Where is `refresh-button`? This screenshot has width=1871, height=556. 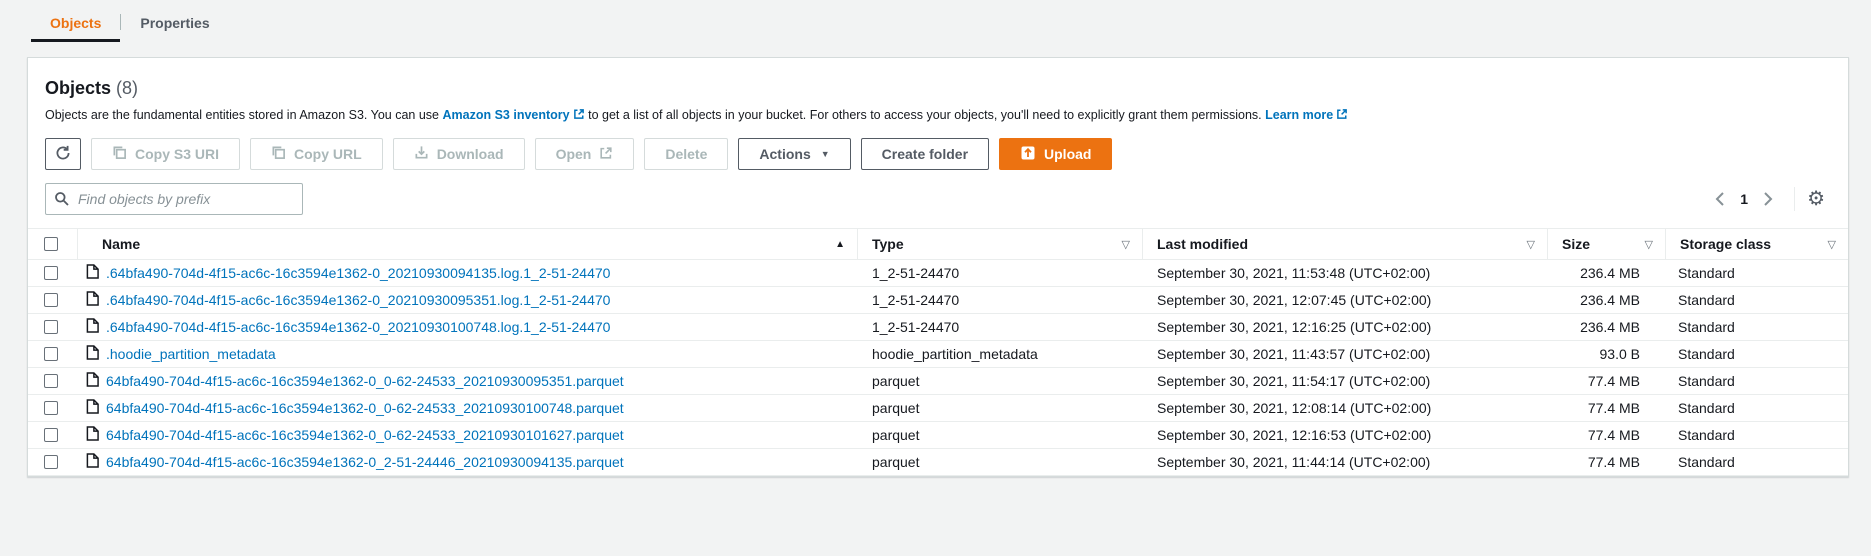 refresh-button is located at coordinates (63, 154).